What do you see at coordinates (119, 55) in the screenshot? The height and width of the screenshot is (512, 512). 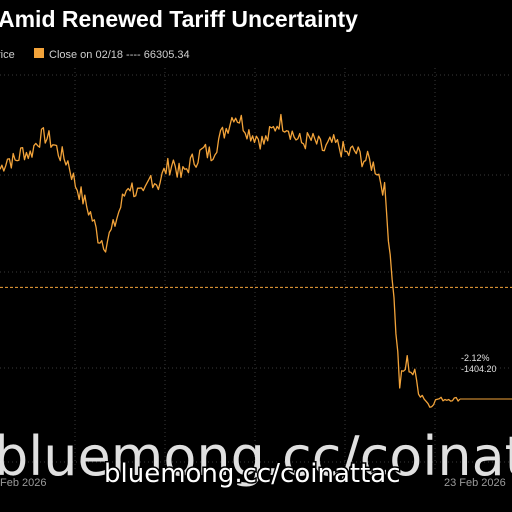 I see `legend-label-close: Close on 02/18 ---- 66305.34` at bounding box center [119, 55].